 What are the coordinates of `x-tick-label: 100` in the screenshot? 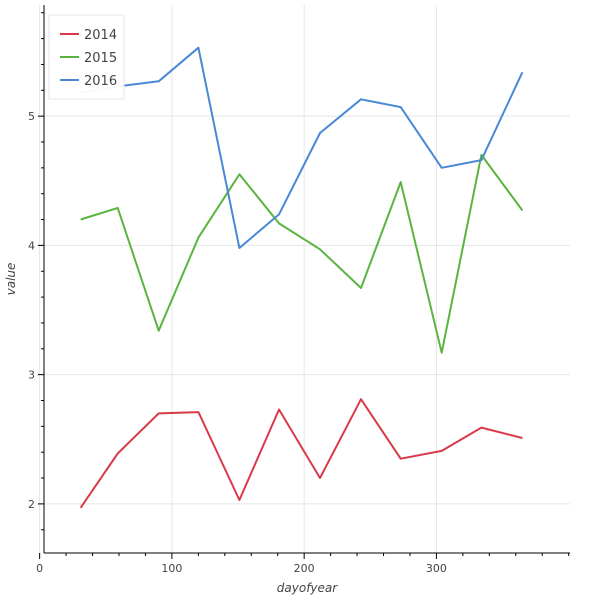 It's located at (171, 568).